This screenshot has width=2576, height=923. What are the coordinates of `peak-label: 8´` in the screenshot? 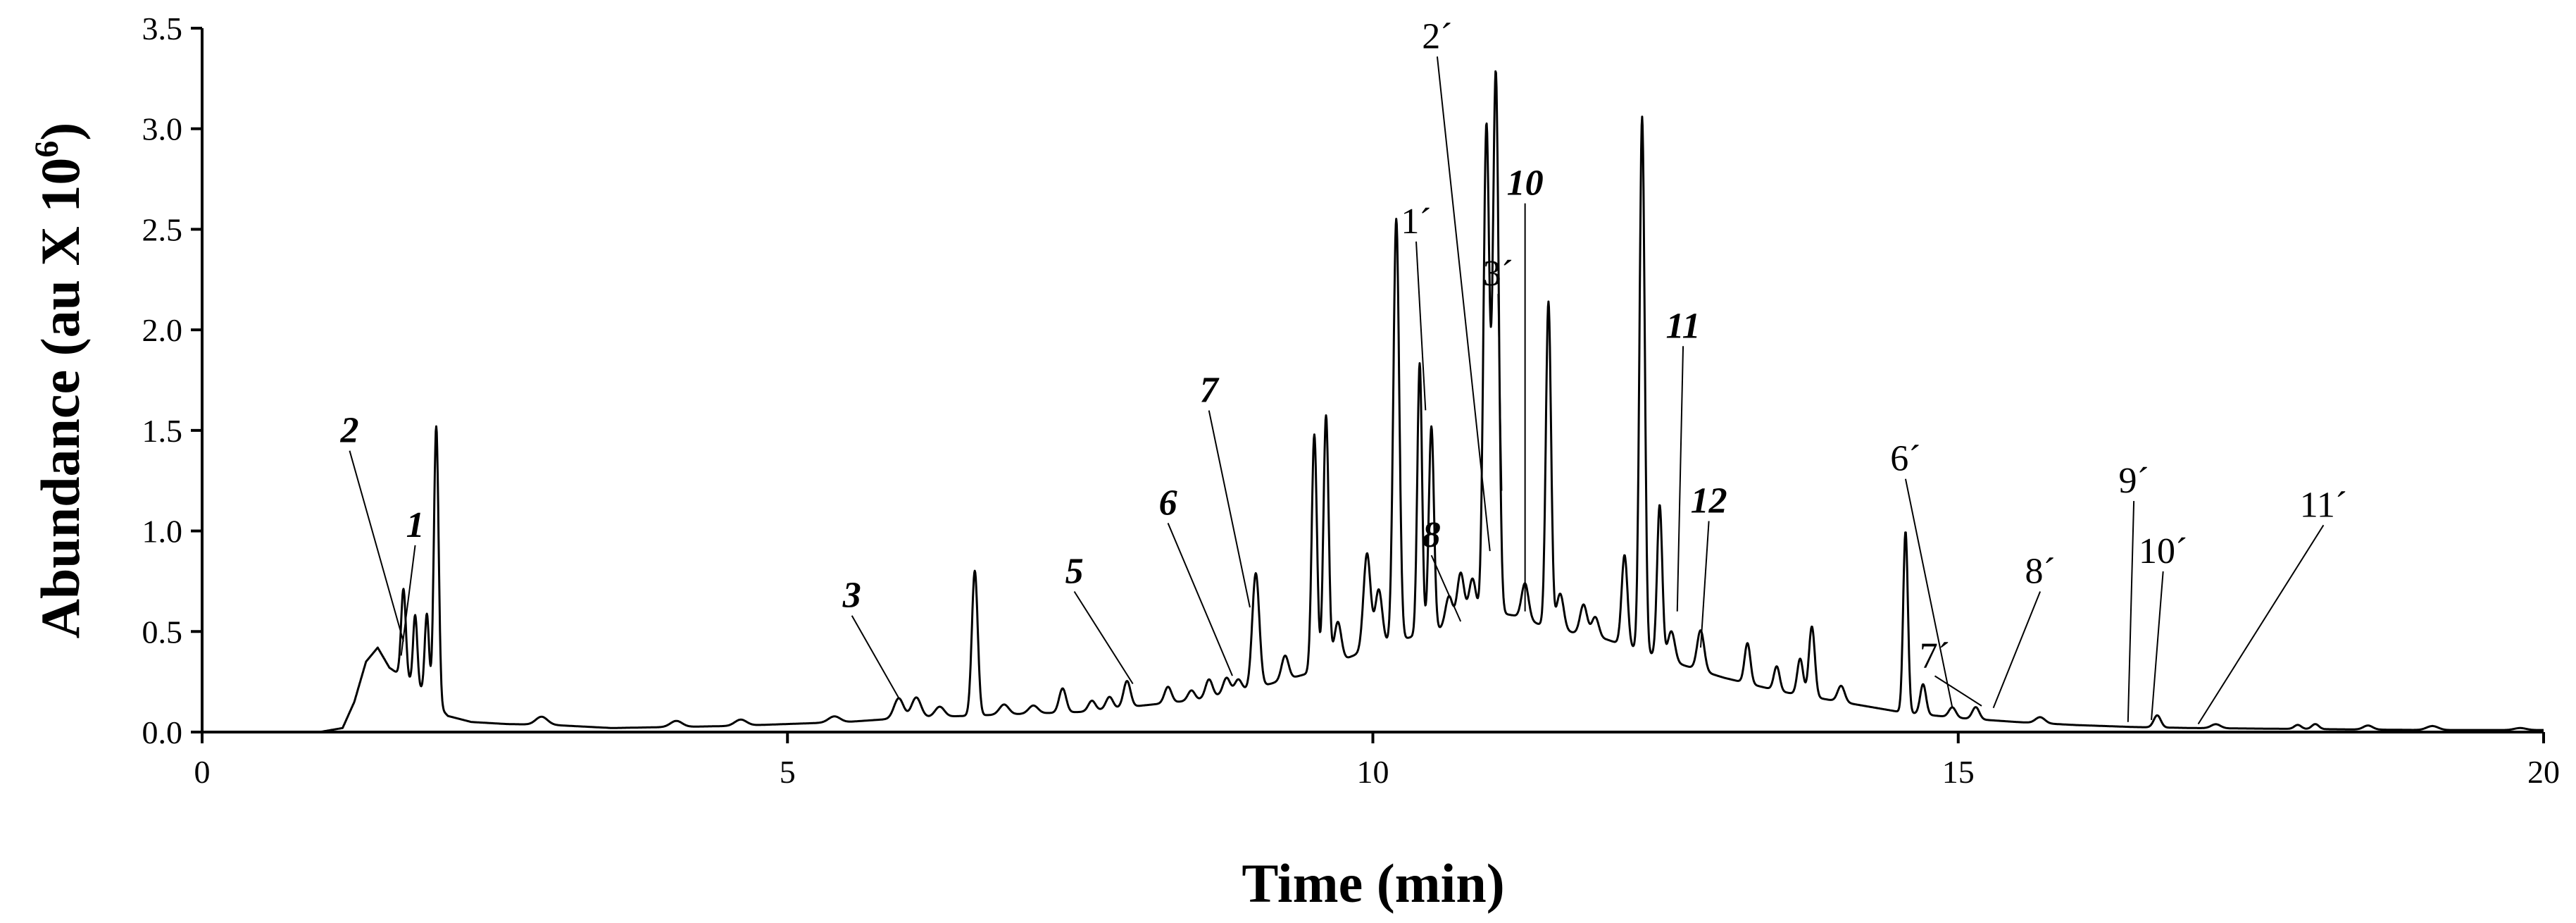 It's located at (2040, 571).